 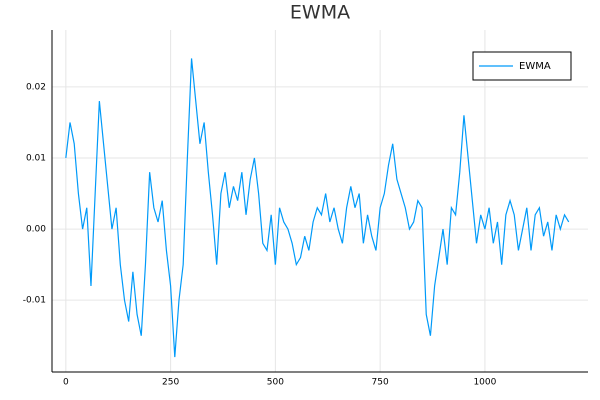 What do you see at coordinates (66, 383) in the screenshot?
I see `x-tick-label: 0` at bounding box center [66, 383].